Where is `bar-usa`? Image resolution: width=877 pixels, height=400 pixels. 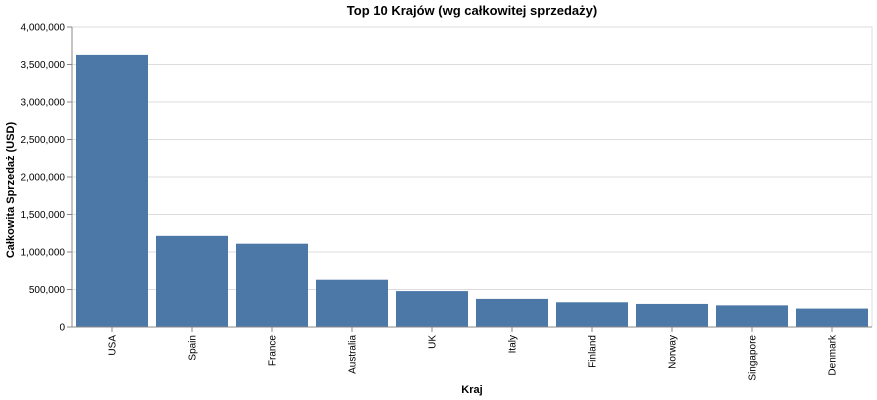
bar-usa is located at coordinates (112, 190).